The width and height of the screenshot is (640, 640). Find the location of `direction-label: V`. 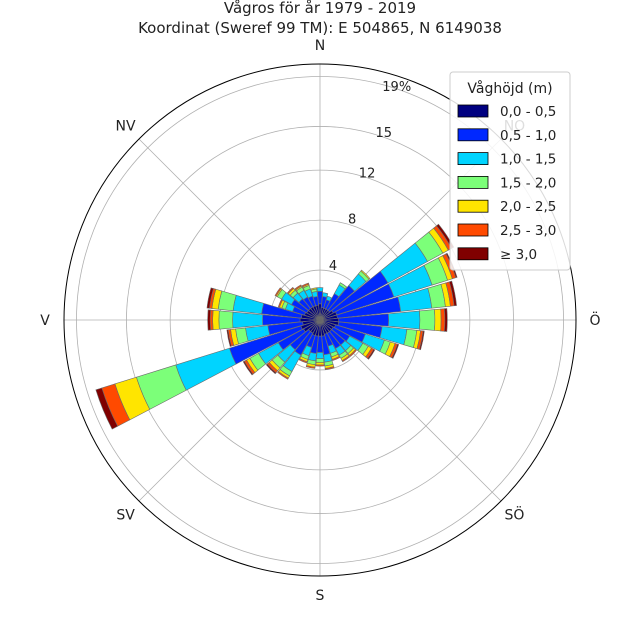

direction-label: V is located at coordinates (45, 321).